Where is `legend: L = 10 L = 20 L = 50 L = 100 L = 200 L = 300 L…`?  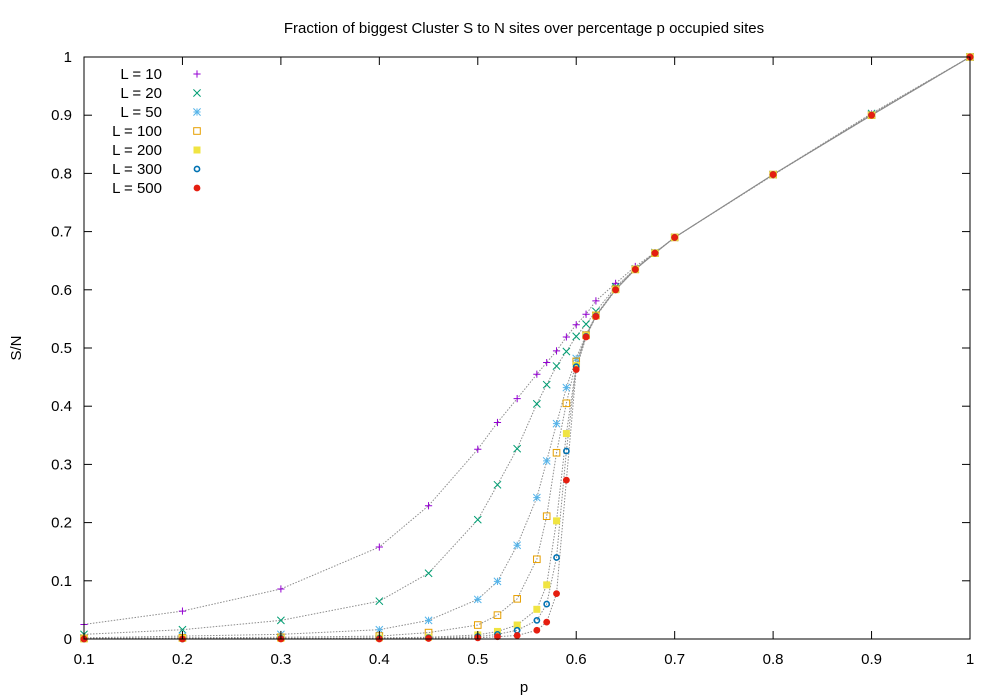
legend: L = 10 L = 20 L = 50 L = 100 L = 200 L = 300 L… is located at coordinates (156, 131).